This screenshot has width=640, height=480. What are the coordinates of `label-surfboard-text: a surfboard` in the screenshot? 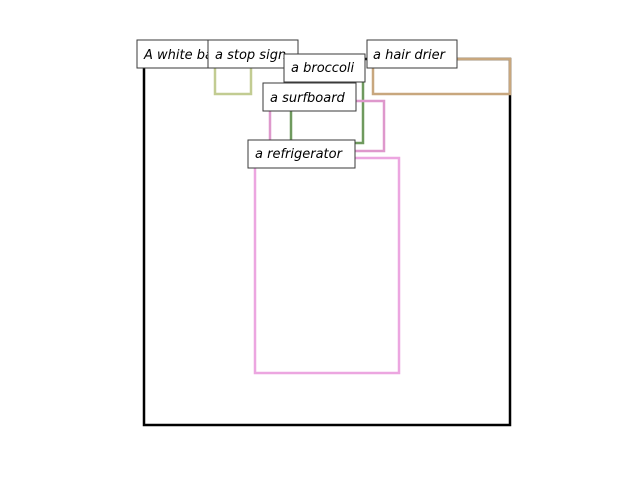 It's located at (308, 98).